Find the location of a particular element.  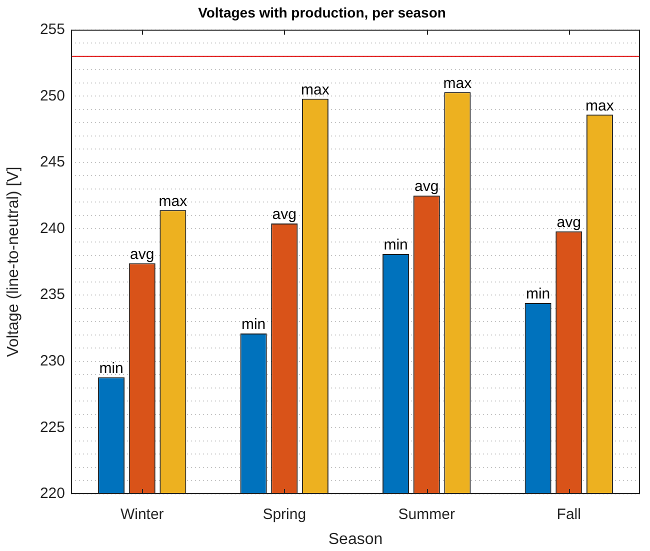

chart-title: Voltages with production, per season is located at coordinates (322, 12).